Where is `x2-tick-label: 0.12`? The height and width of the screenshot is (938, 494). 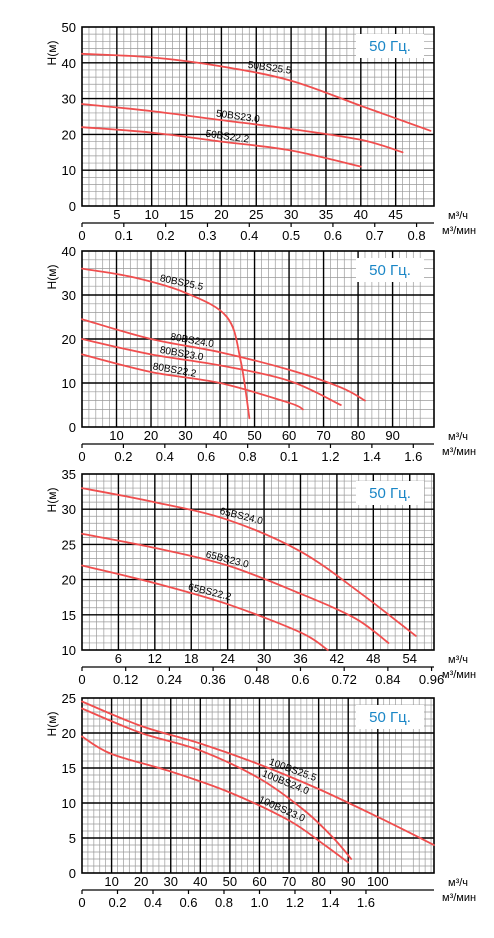 x2-tick-label: 0.12 is located at coordinates (125, 679).